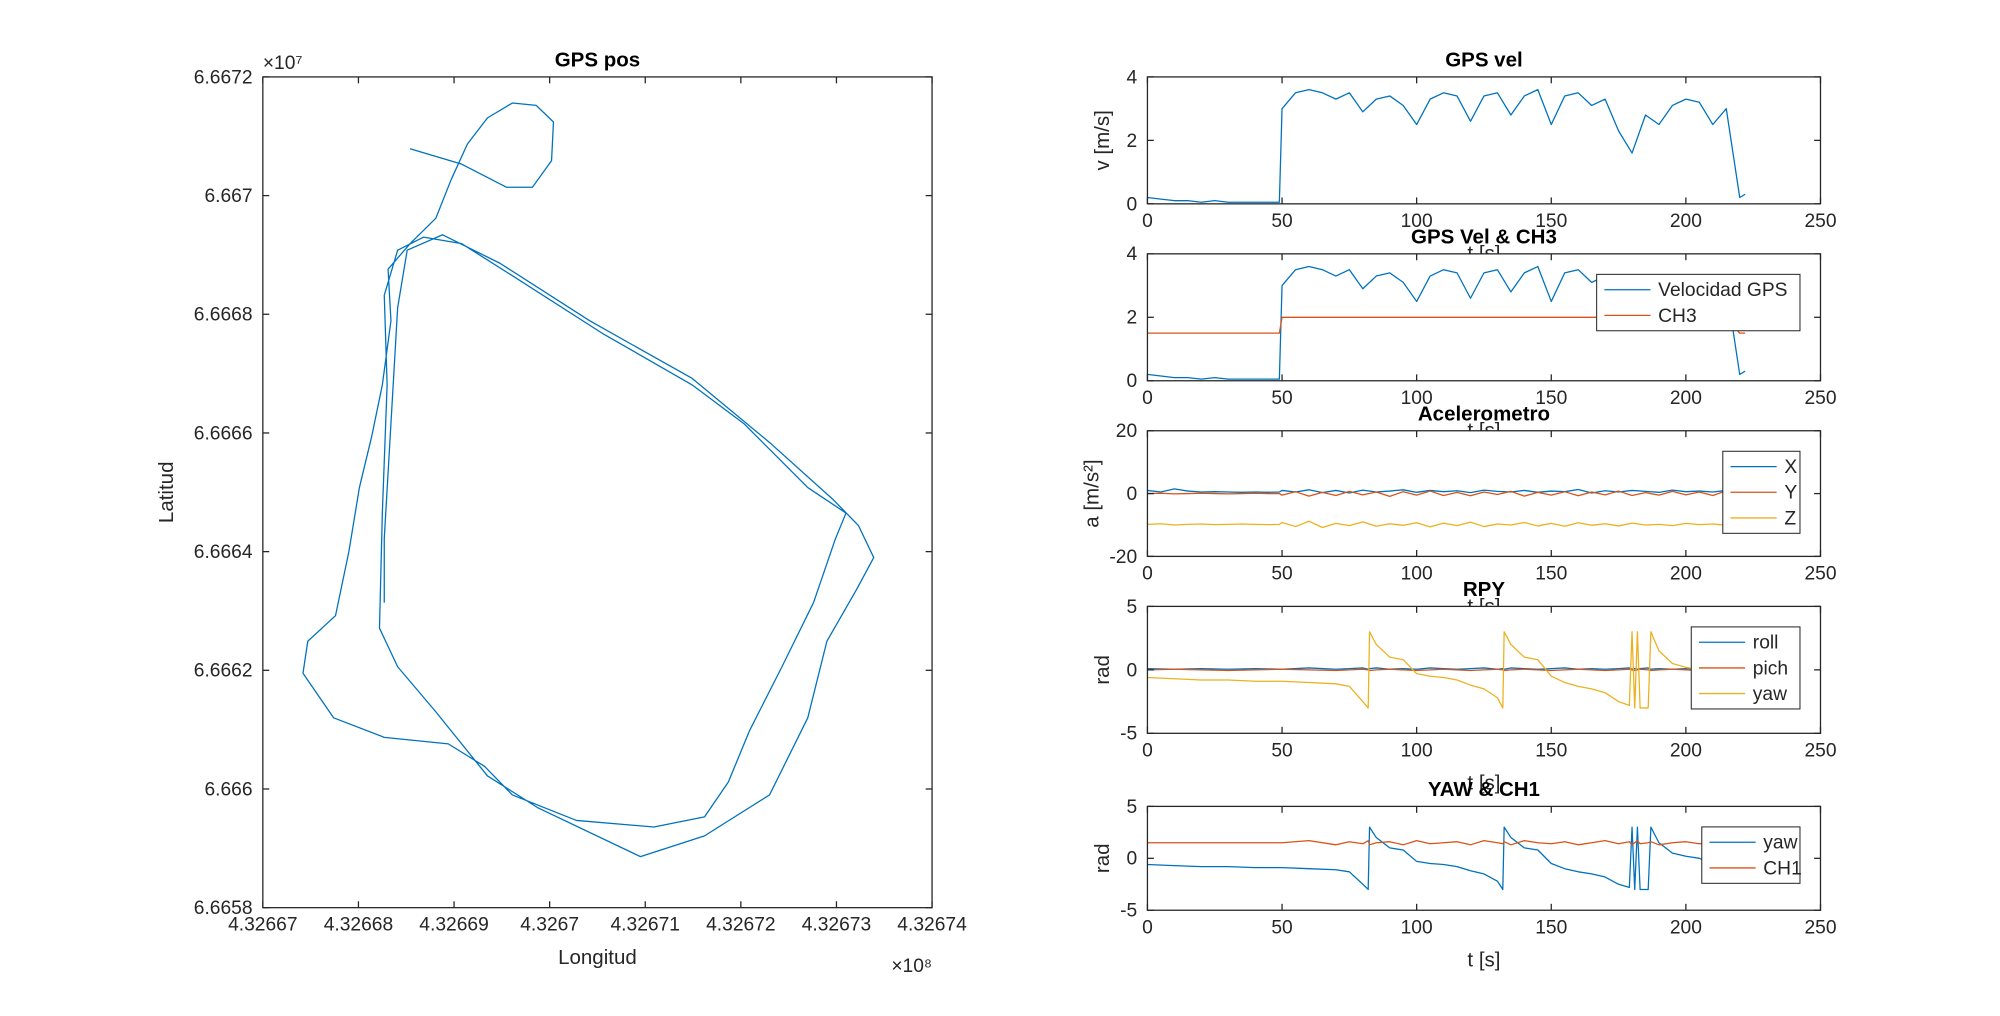  I want to click on legend-label: pich, so click(1770, 668).